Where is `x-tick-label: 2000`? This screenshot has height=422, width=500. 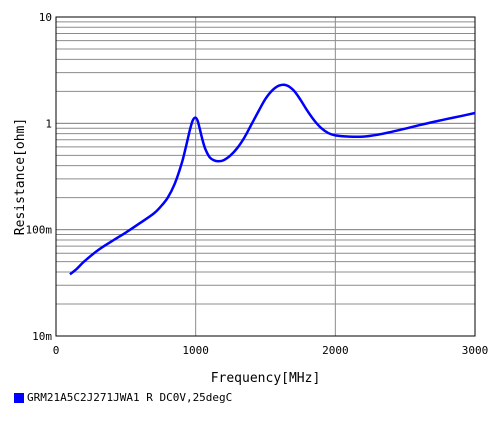
x-tick-label: 2000 is located at coordinates (335, 350).